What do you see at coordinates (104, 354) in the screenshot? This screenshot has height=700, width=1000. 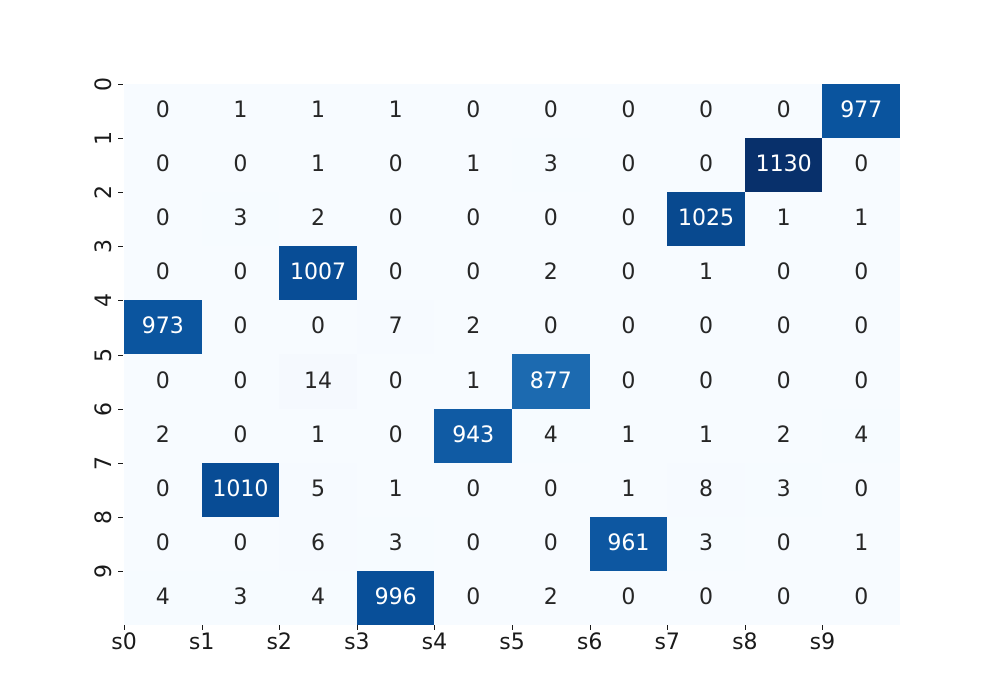 I see `y-tick-label: 5` at bounding box center [104, 354].